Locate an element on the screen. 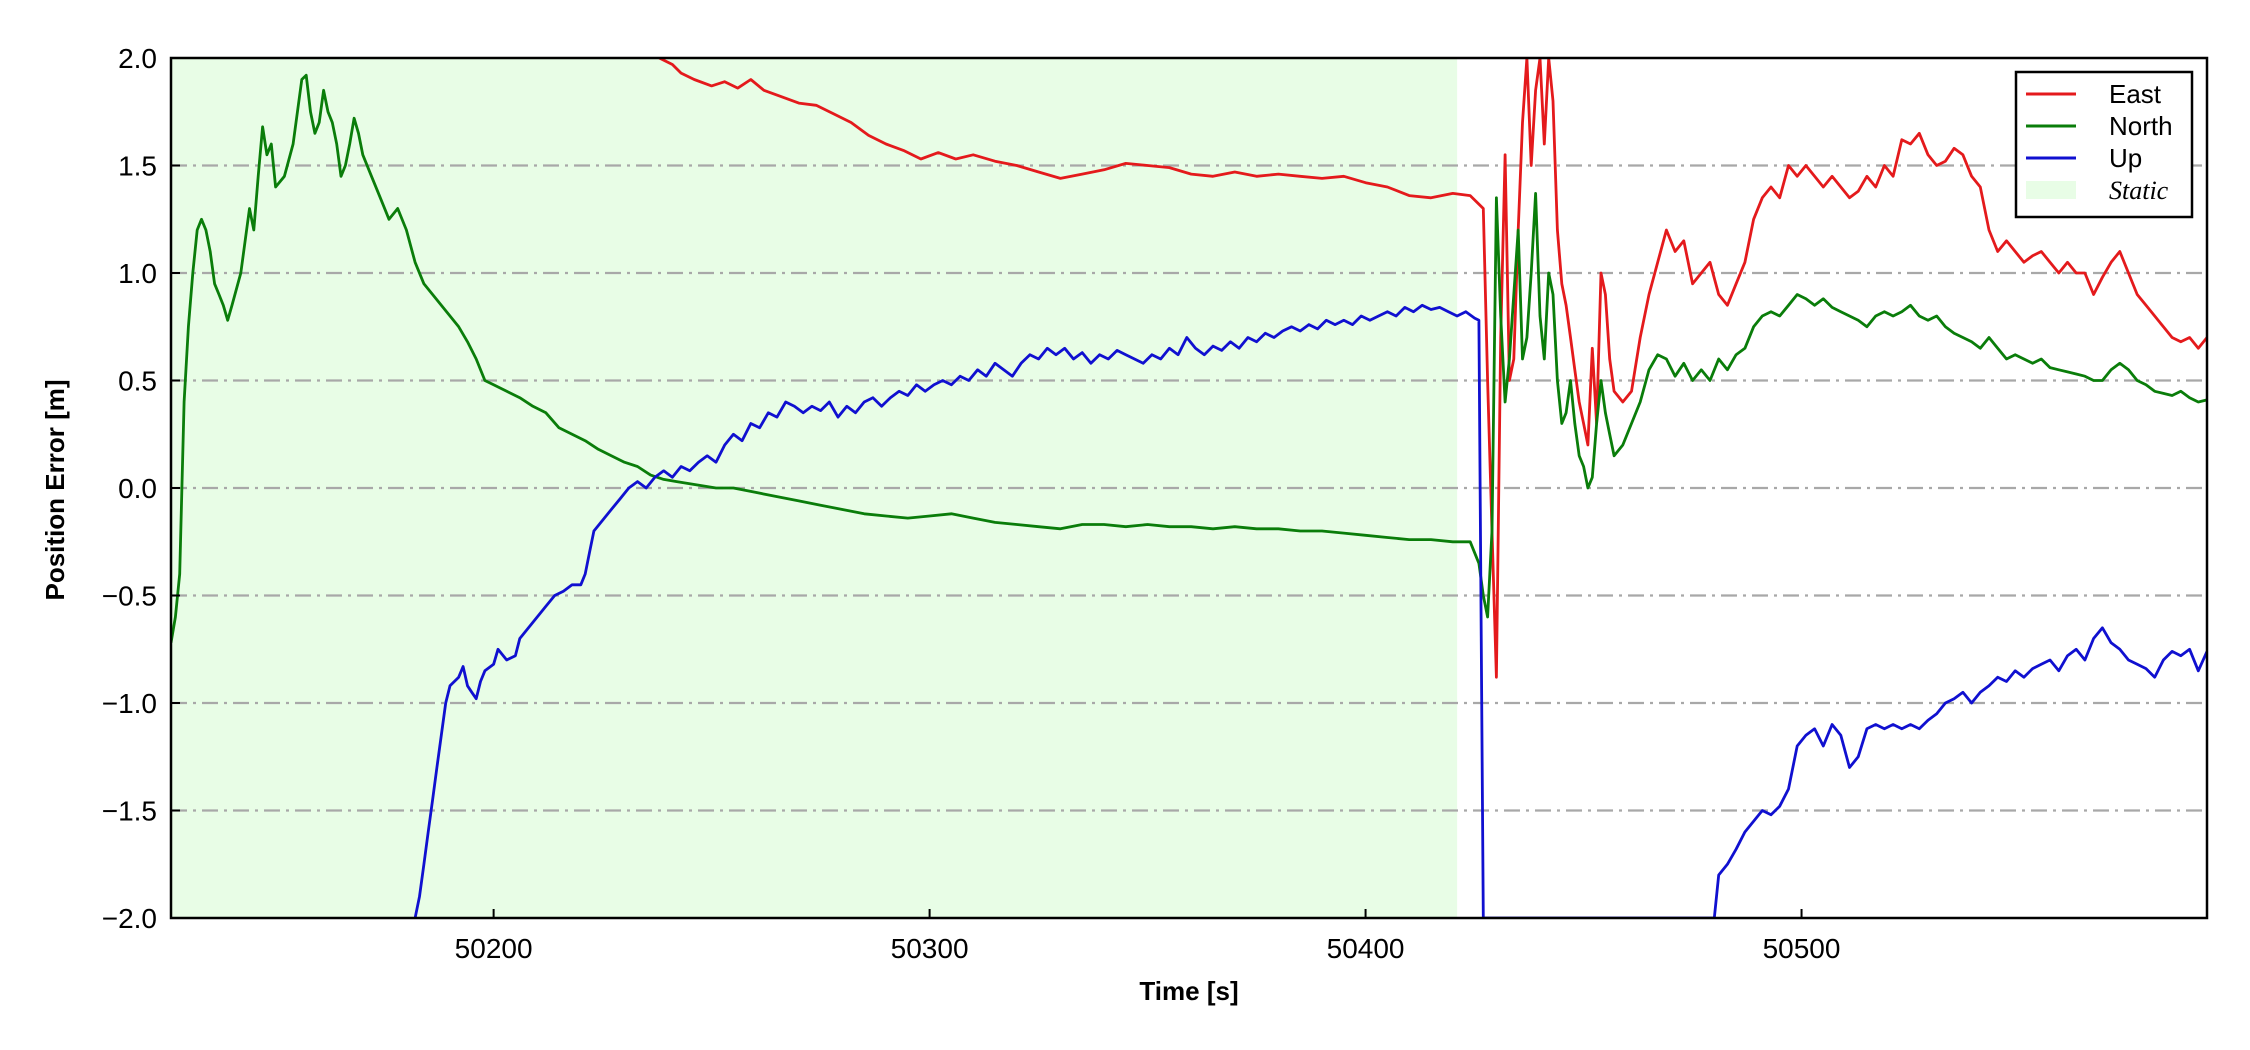 This screenshot has height=1050, width=2250. legend-label-up: Up is located at coordinates (2125, 158).